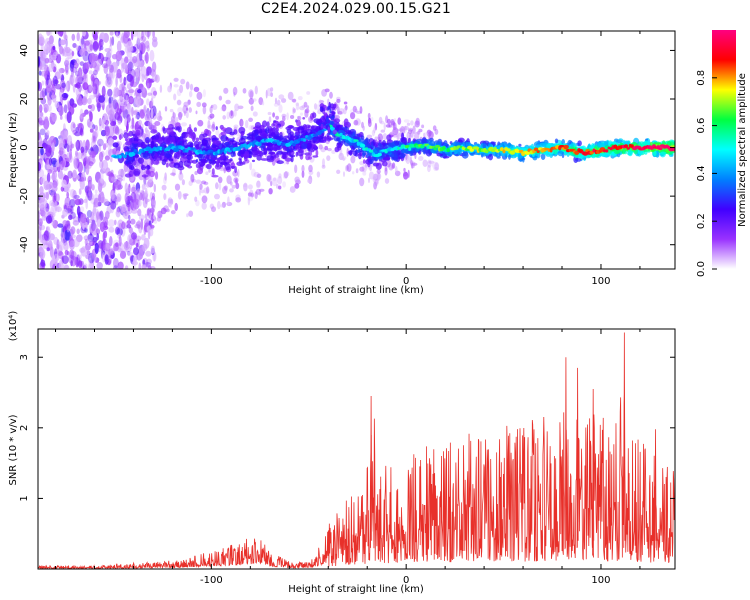 This screenshot has width=750, height=600. I want to click on y-tick-label: -20, so click(24, 196).